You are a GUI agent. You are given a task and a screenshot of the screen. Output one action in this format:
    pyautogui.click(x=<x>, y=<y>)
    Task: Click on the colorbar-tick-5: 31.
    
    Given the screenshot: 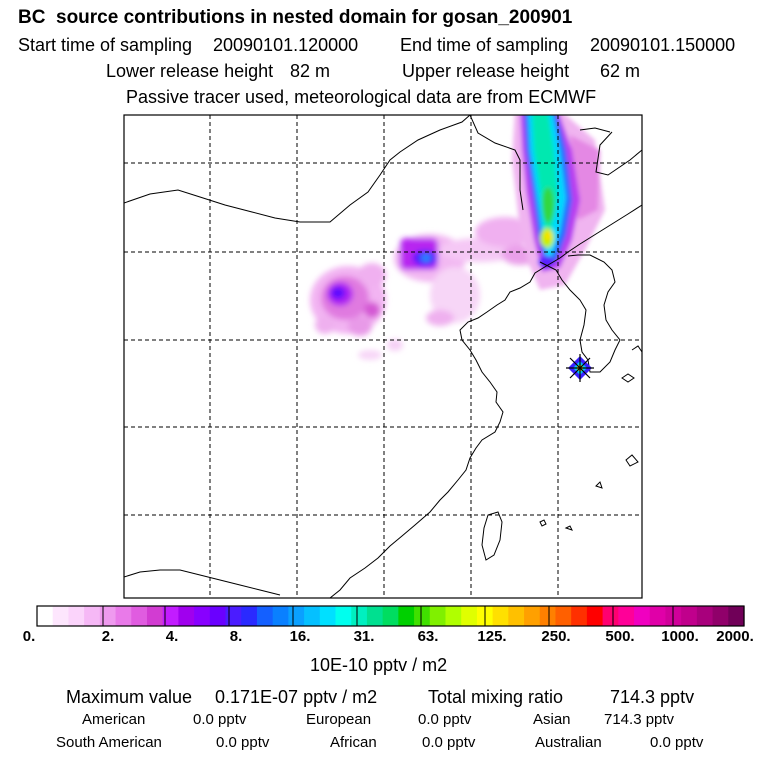 What is the action you would take?
    pyautogui.click(x=364, y=636)
    